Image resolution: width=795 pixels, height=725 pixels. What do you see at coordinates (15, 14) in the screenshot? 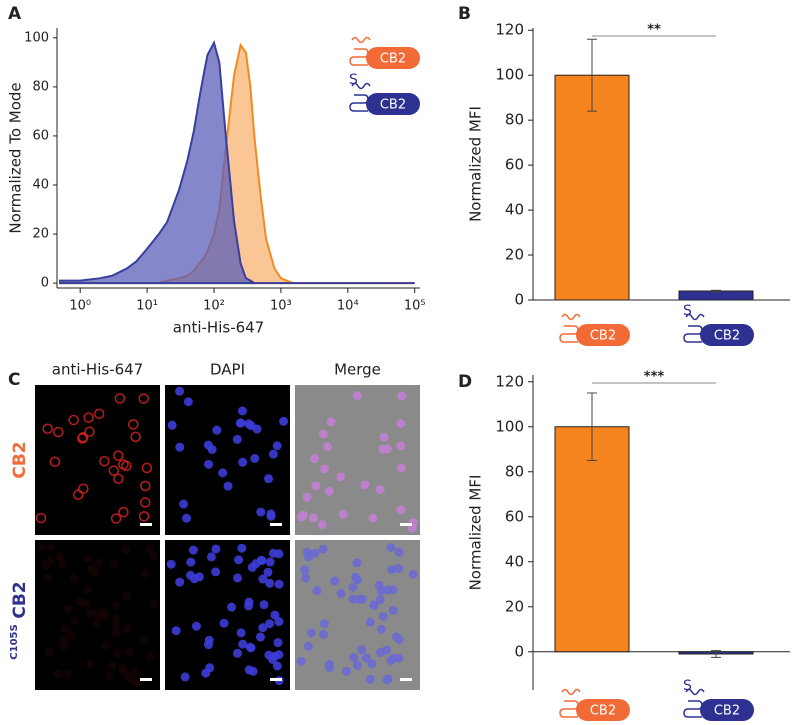
I see `panel-letter: A` at bounding box center [15, 14].